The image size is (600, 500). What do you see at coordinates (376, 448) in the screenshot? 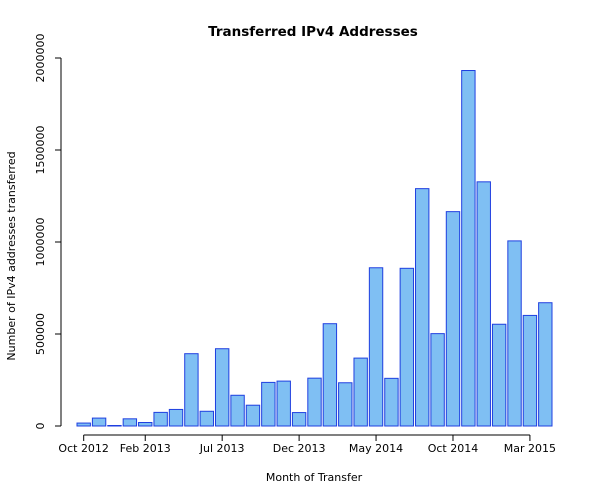
I see `x-tick-label: May 2014` at bounding box center [376, 448].